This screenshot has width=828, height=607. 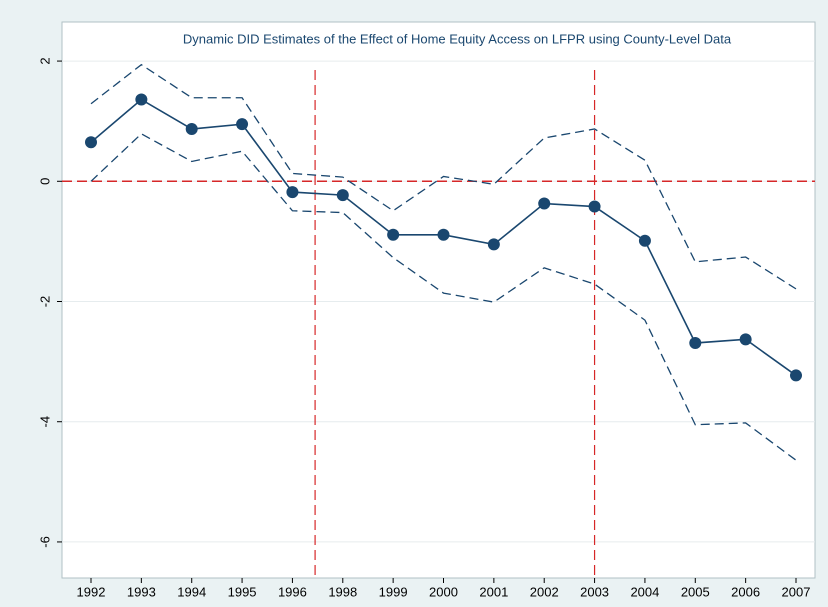 I want to click on x-tick-label: 2000, so click(x=443, y=591).